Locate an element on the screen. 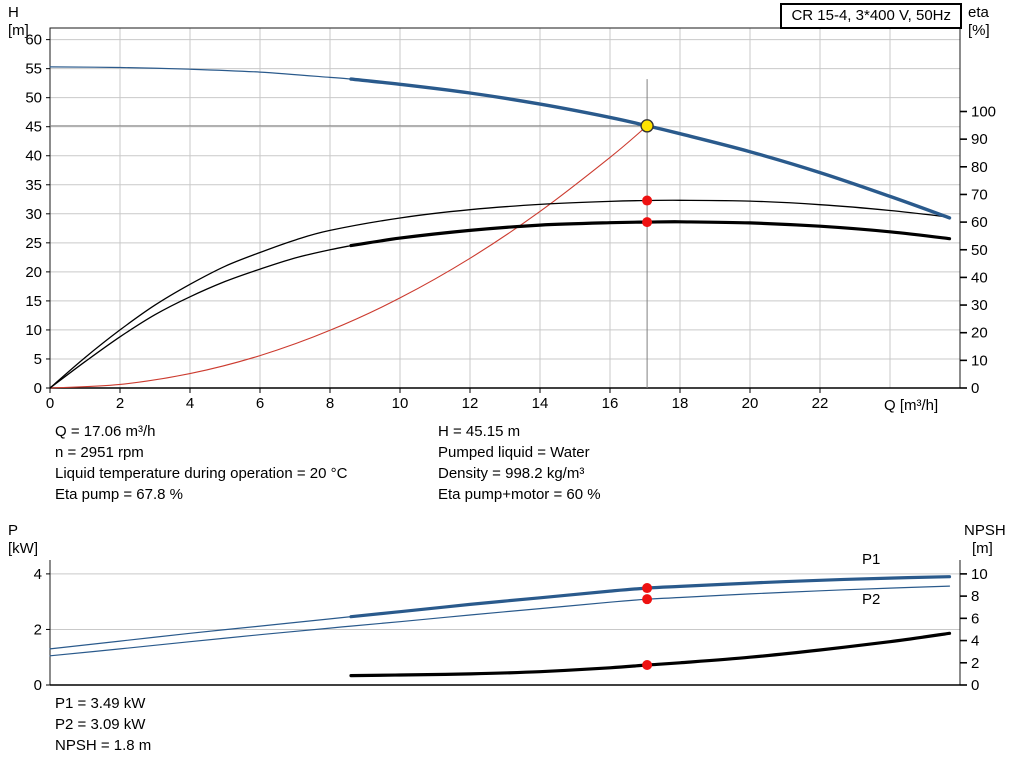 Image resolution: width=1024 pixels, height=781 pixels. pumped-liquid-value: Pumped liquid = Water is located at coordinates (514, 452).